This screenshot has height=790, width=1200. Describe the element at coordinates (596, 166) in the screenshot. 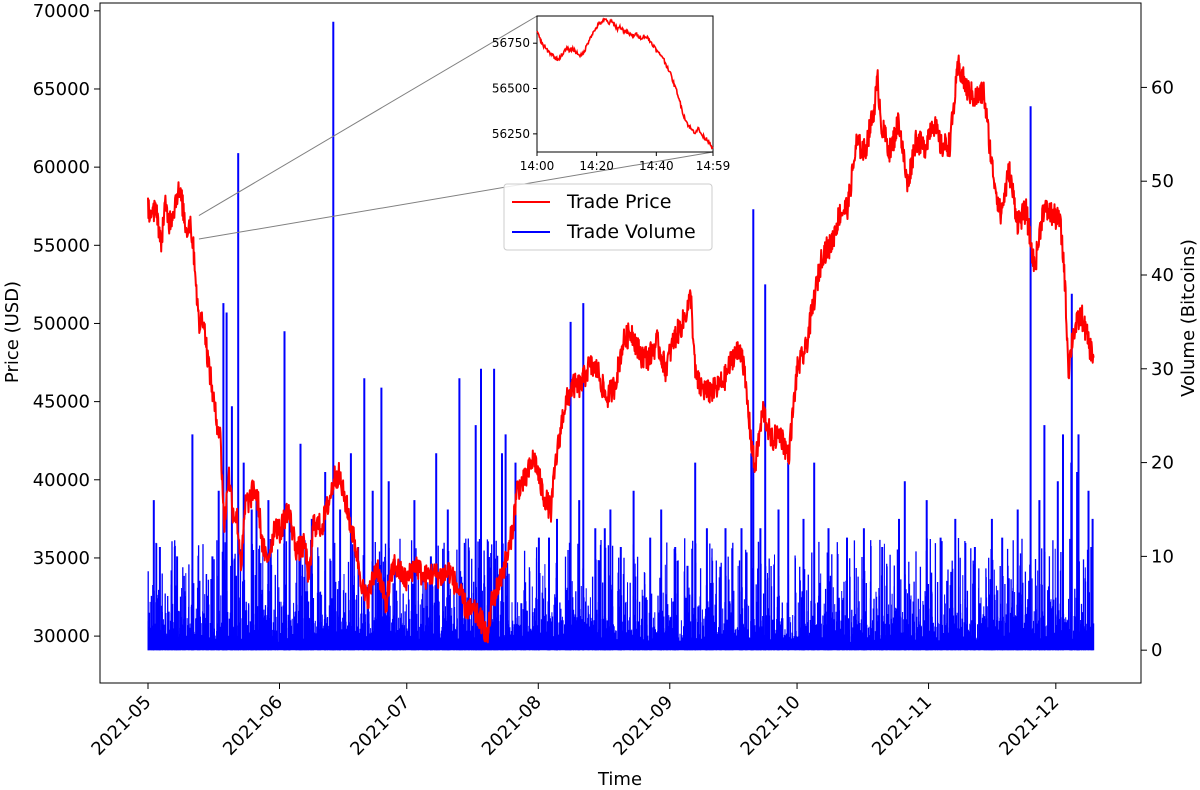

I see `inset-x-tick-label: 14:20` at that location.